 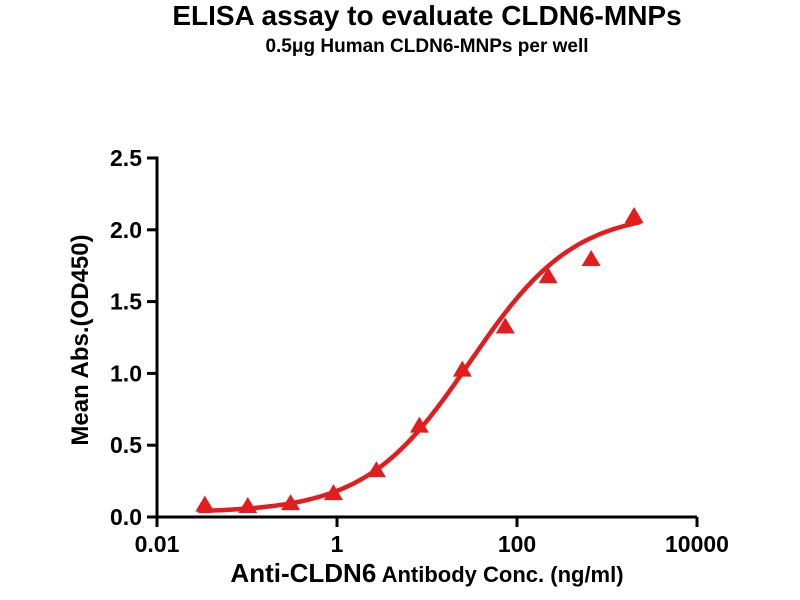 I want to click on chart-subtitle: 0.5μg Human CLDN6-MNPs per well, so click(x=427, y=46).